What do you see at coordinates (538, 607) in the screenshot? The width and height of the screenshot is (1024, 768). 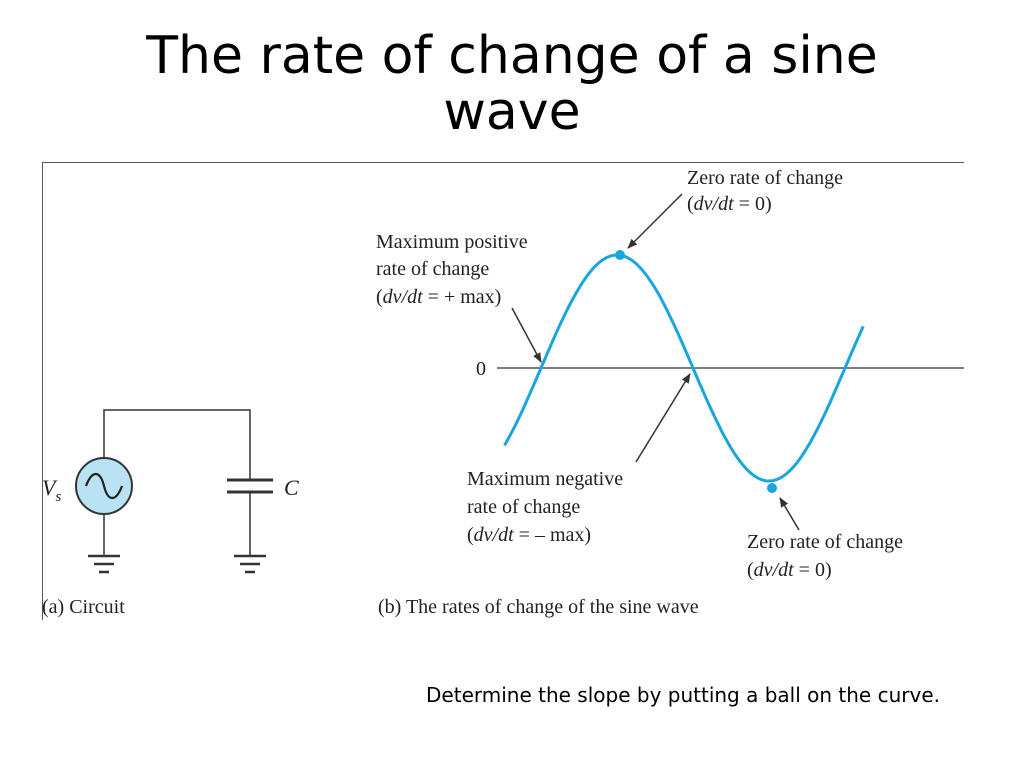 I see `waveform-caption: (b) The rates of change of the sine wave` at bounding box center [538, 607].